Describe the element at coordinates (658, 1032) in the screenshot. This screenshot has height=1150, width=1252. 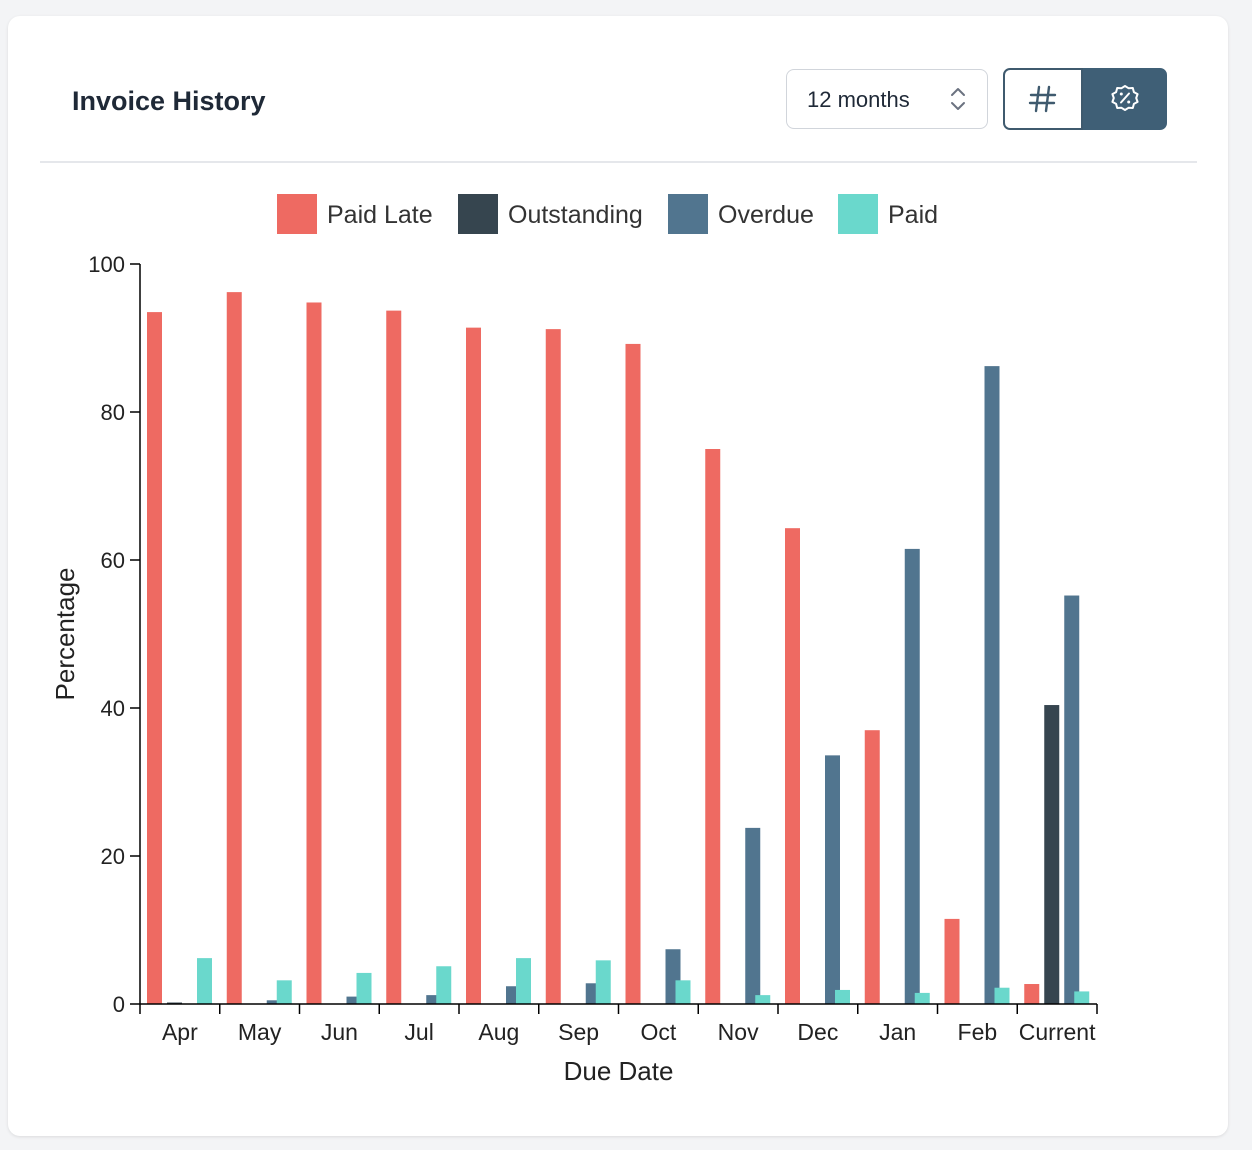
I see `x-tick-label: Oct` at that location.